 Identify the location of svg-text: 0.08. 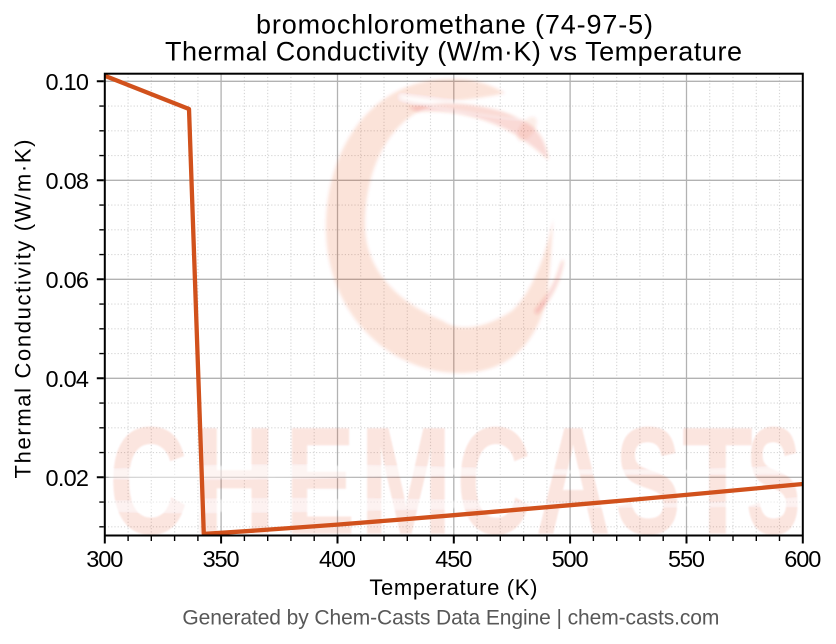
(68, 181).